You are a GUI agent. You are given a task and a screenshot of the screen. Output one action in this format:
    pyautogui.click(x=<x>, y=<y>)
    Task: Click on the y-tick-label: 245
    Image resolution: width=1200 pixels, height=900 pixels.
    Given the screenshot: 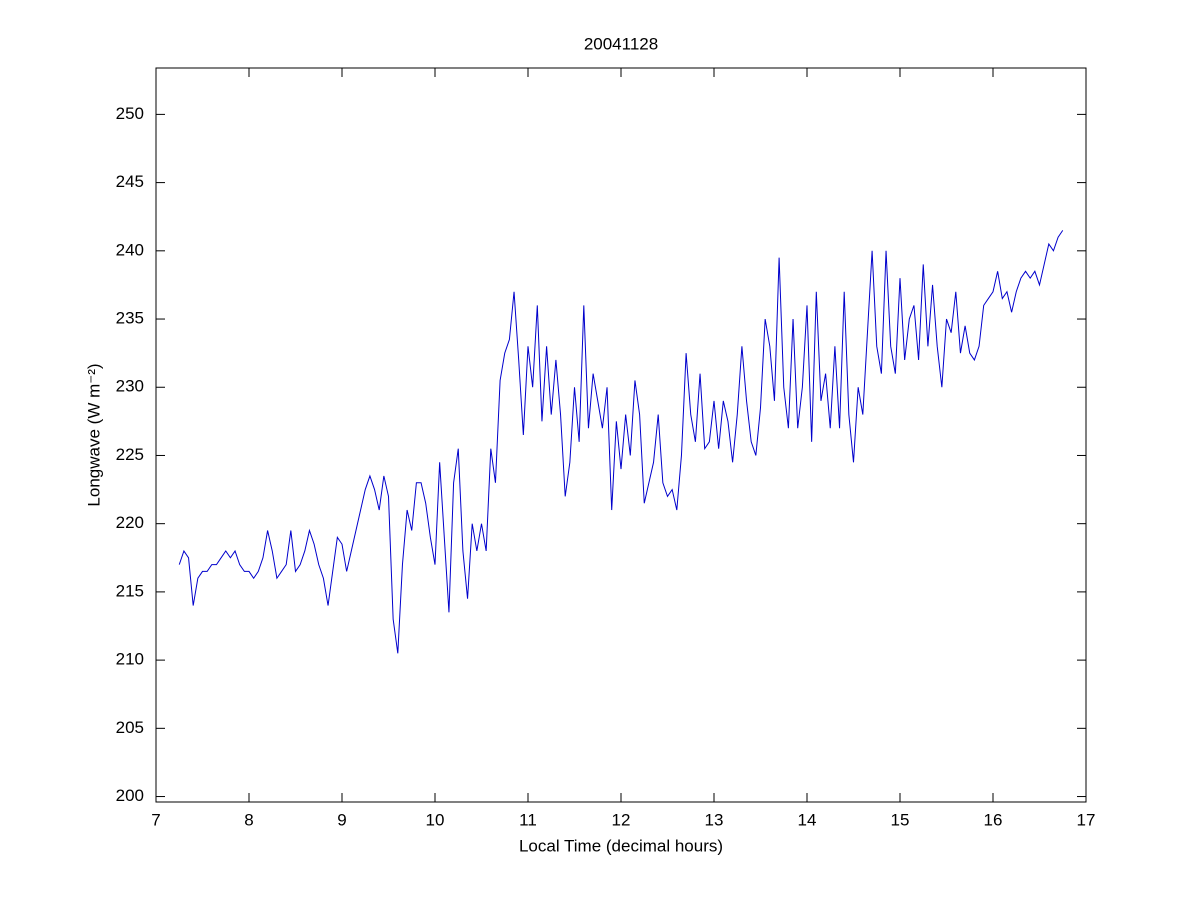 What is the action you would take?
    pyautogui.click(x=130, y=181)
    